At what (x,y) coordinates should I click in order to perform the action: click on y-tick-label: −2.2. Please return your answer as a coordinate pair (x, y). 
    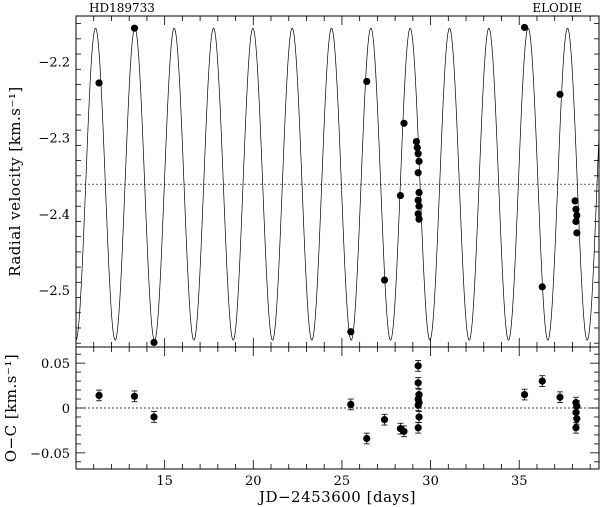
    Looking at the image, I should click on (54, 63).